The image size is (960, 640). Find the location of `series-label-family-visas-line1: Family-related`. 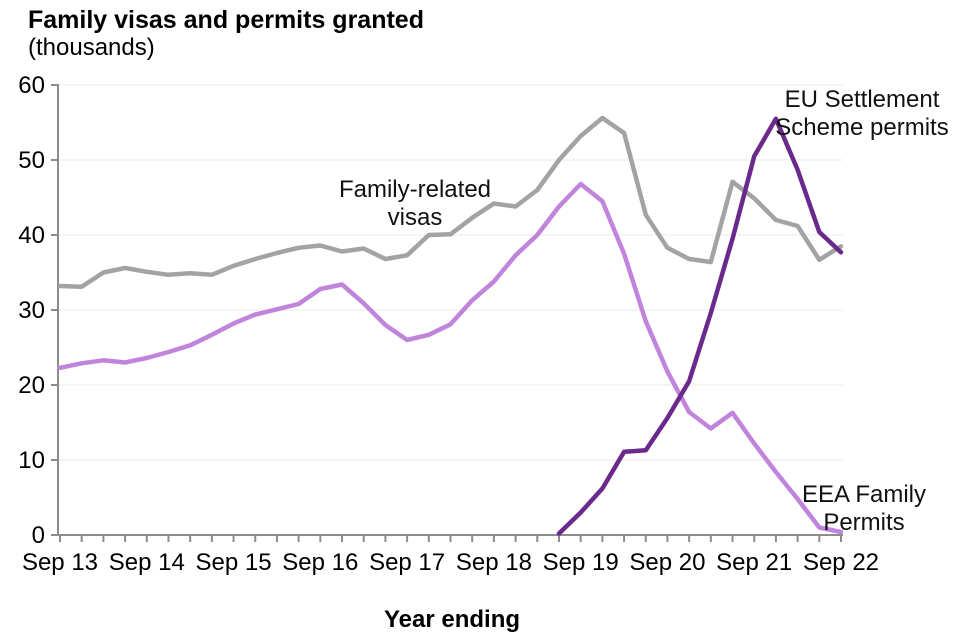

series-label-family-visas-line1: Family-related is located at coordinates (415, 189).